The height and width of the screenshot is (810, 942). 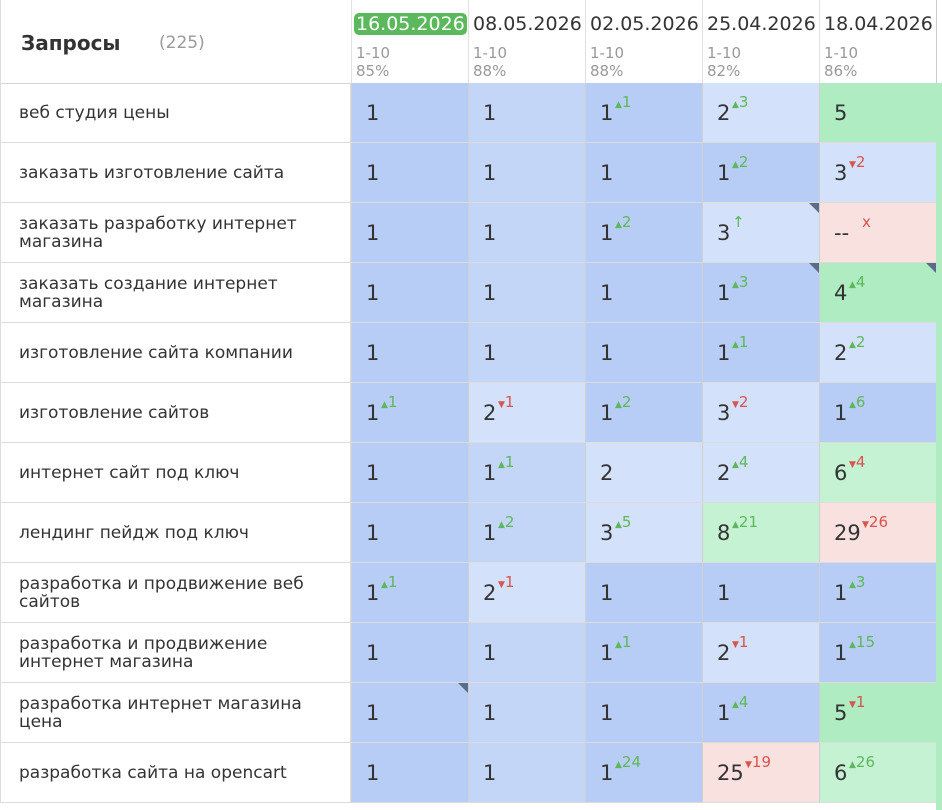 I want to click on date-column-header: 02.05.2026 1-10 88%, so click(x=643, y=41).